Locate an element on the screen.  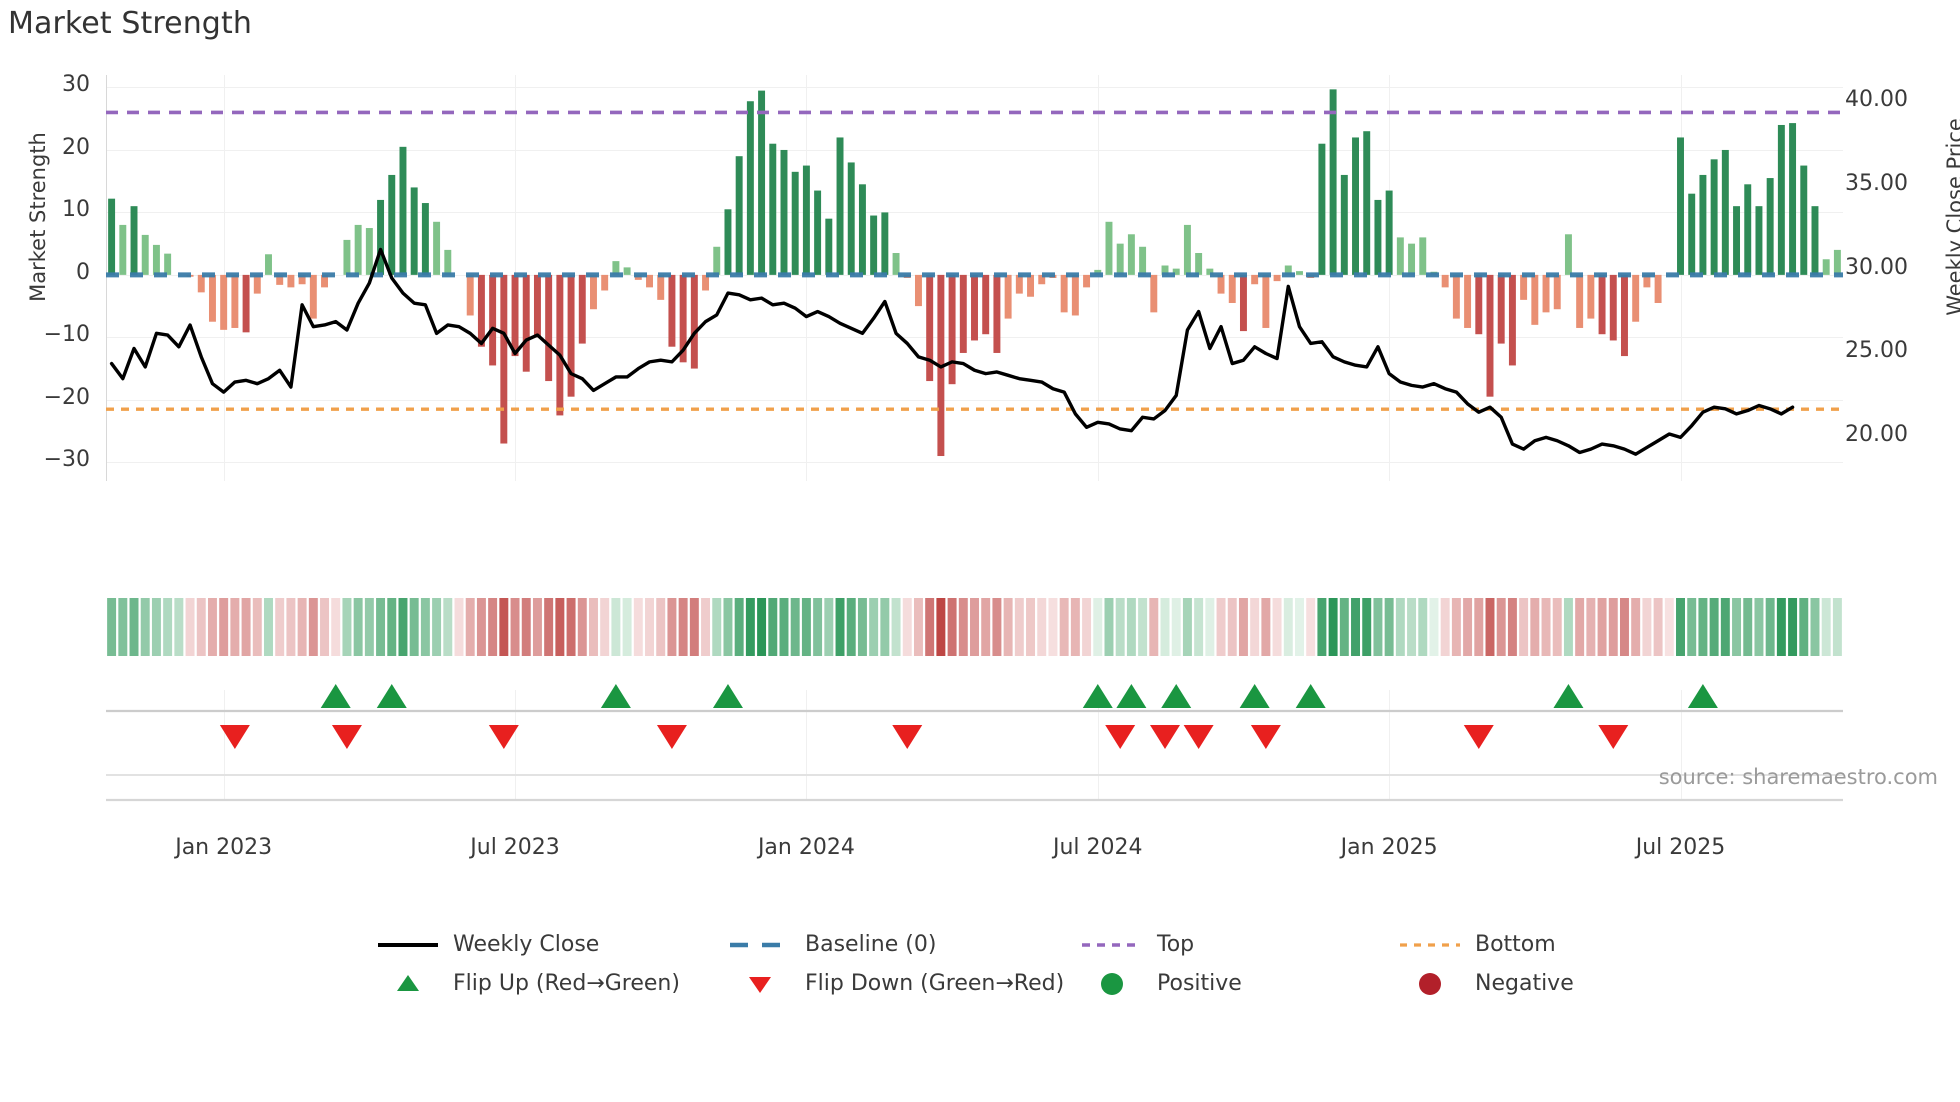
legend-item: Top is located at coordinates (1238, 944).